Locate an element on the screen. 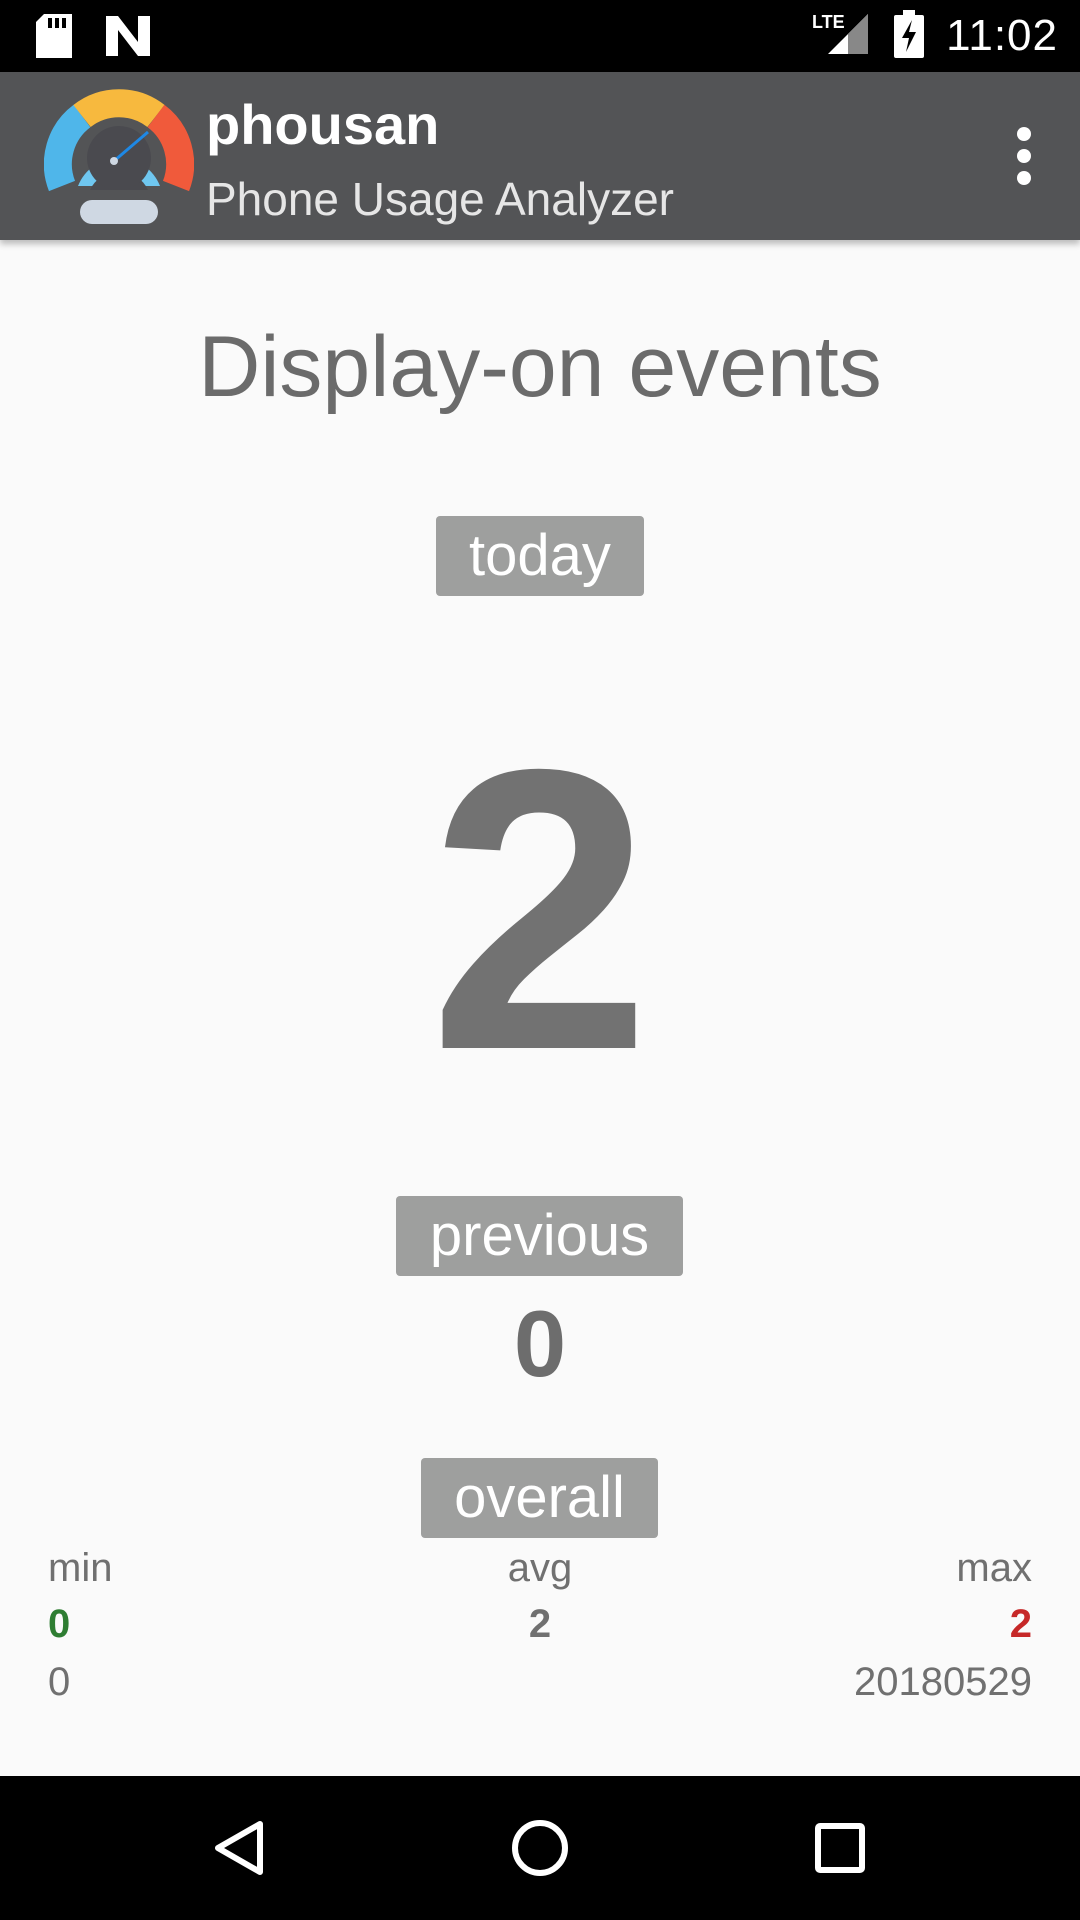 Image resolution: width=1080 pixels, height=1920 pixels. svg-text: LTE is located at coordinates (828, 22).